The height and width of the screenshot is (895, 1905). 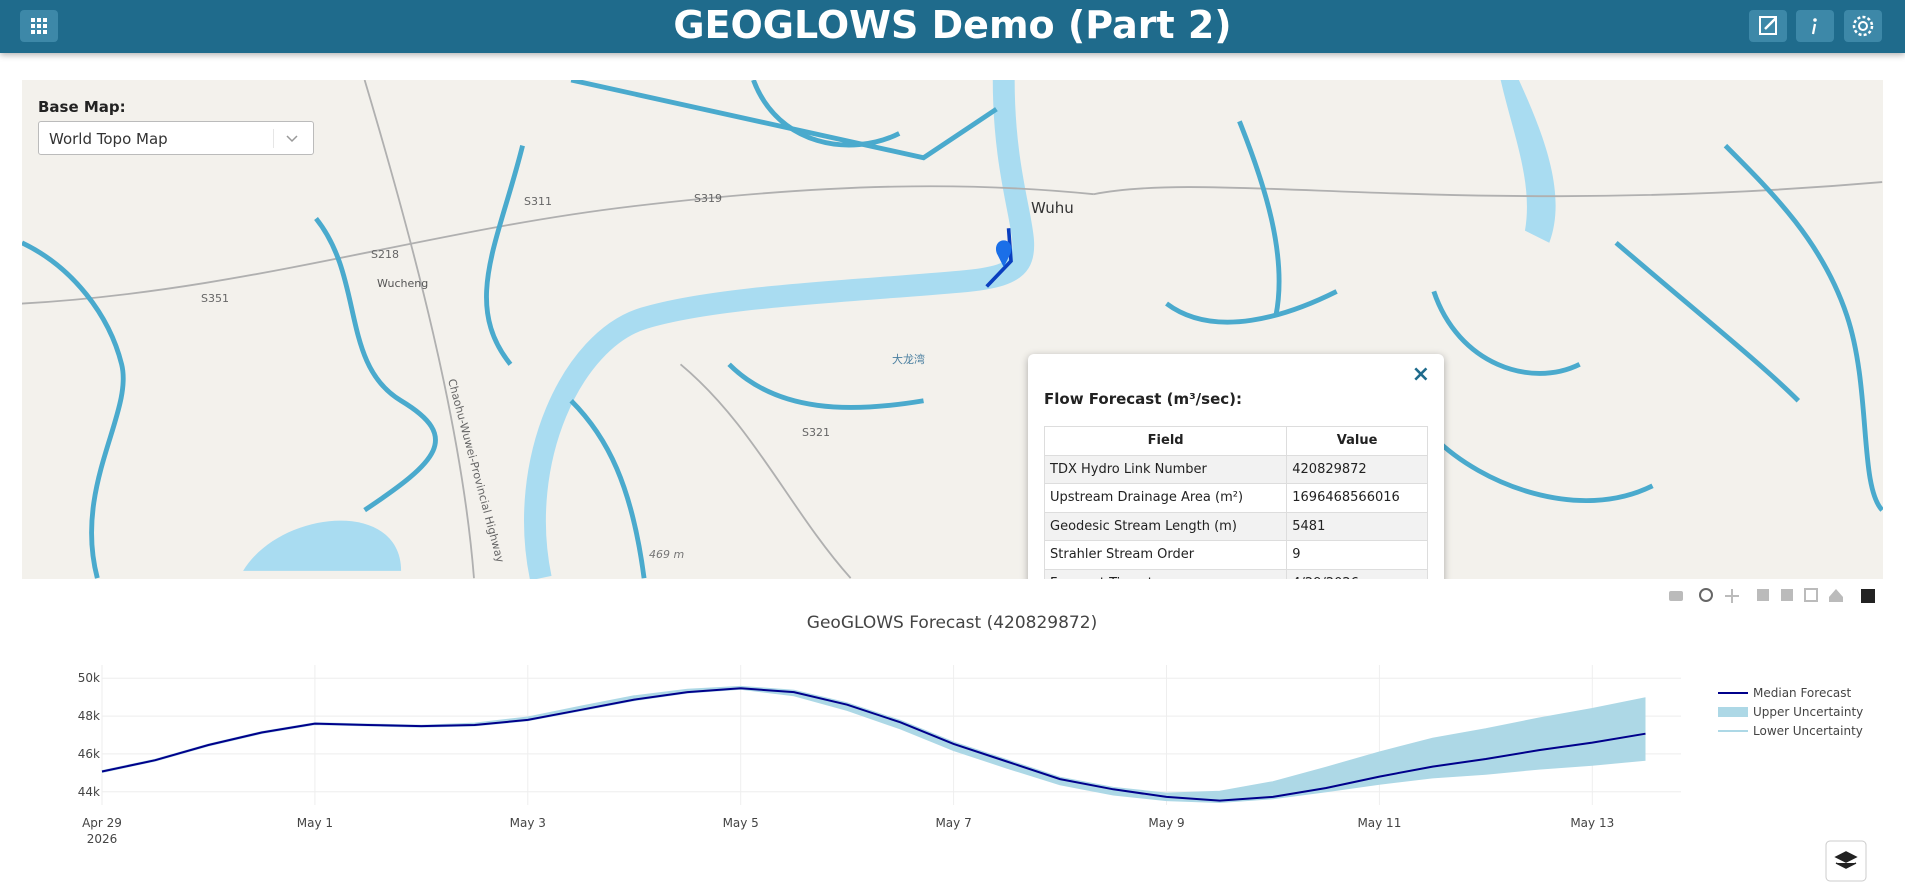 I want to click on field-name: Upstream Drainage Area (m²), so click(x=1165, y=498).